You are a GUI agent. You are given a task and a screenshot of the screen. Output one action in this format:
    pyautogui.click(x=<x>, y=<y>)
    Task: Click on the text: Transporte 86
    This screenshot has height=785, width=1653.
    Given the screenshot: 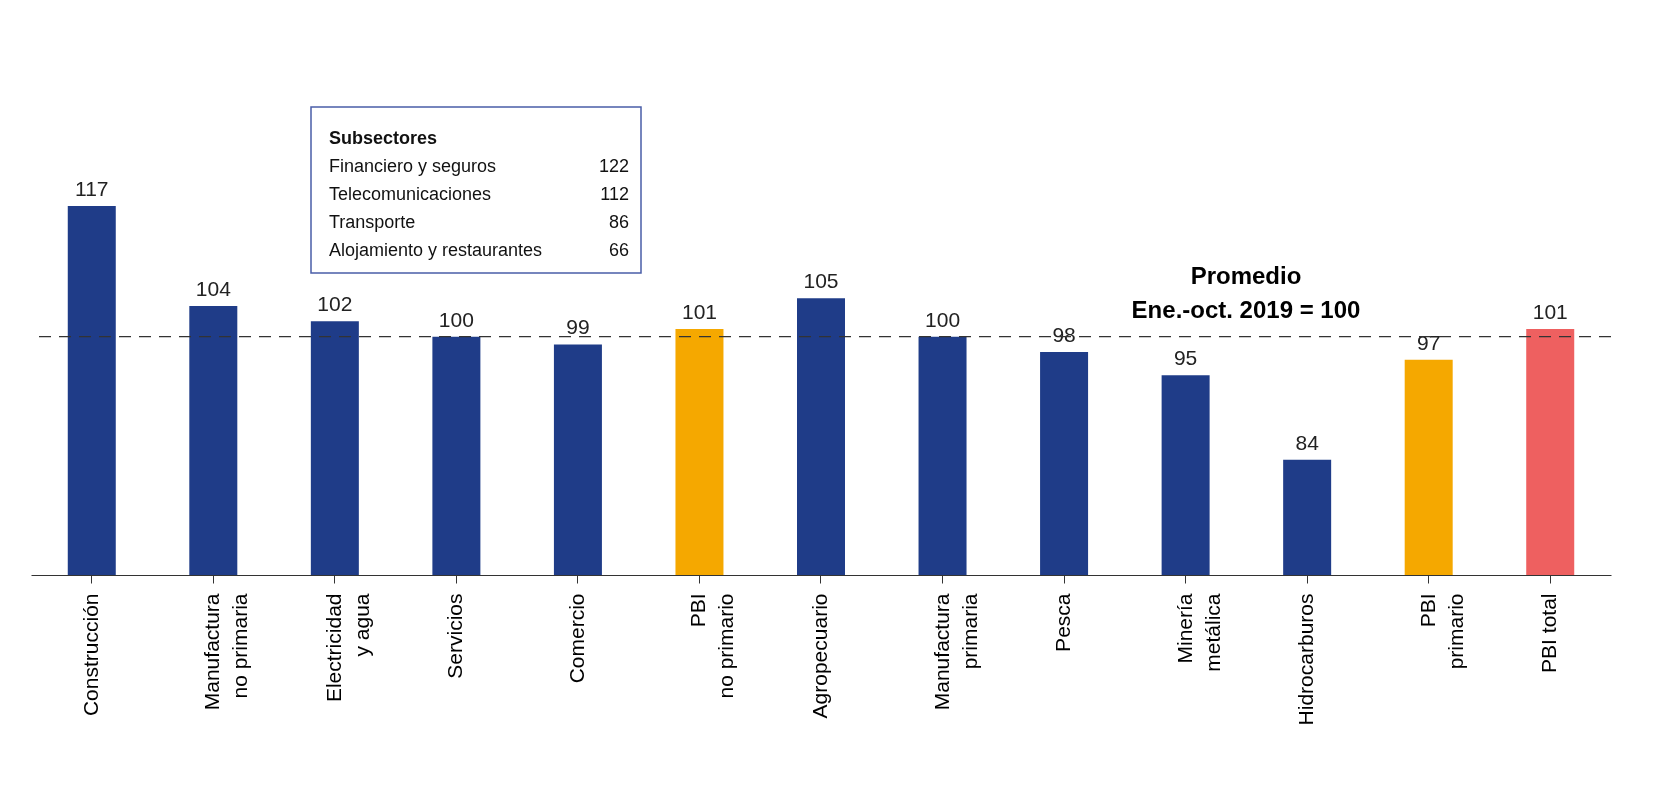 What is the action you would take?
    pyautogui.click(x=479, y=222)
    